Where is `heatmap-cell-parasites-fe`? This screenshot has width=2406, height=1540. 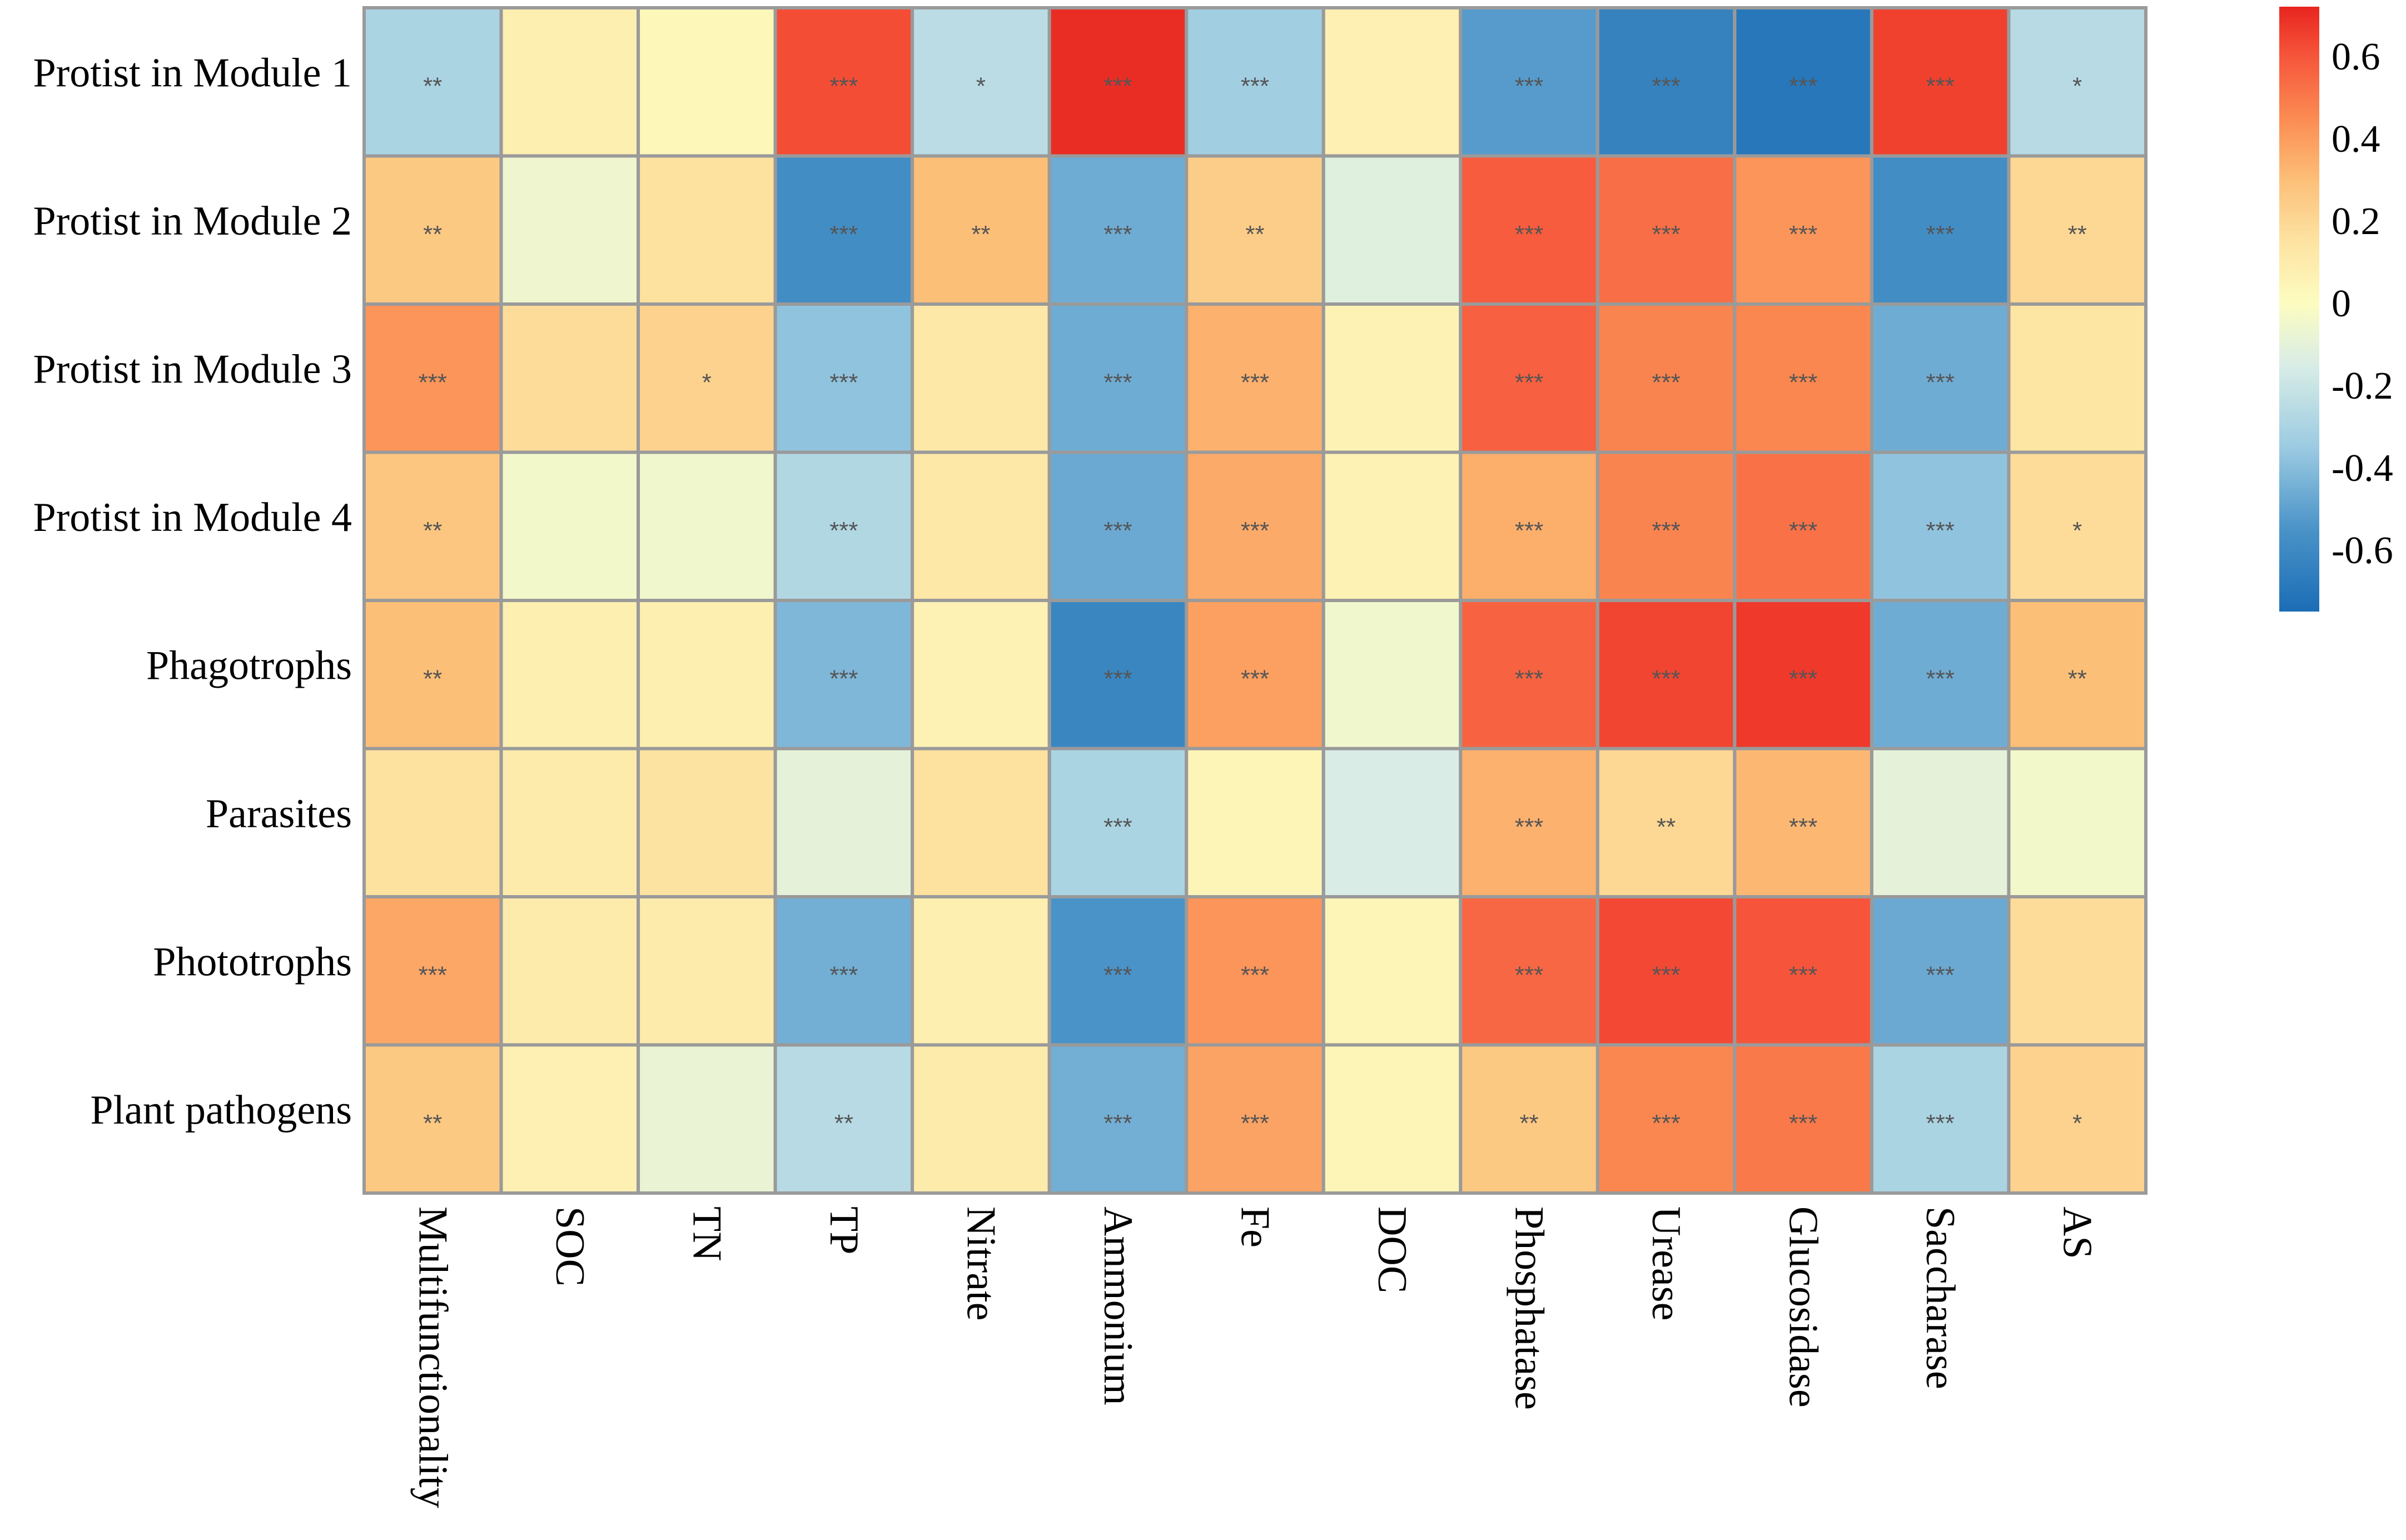 heatmap-cell-parasites-fe is located at coordinates (1255, 823).